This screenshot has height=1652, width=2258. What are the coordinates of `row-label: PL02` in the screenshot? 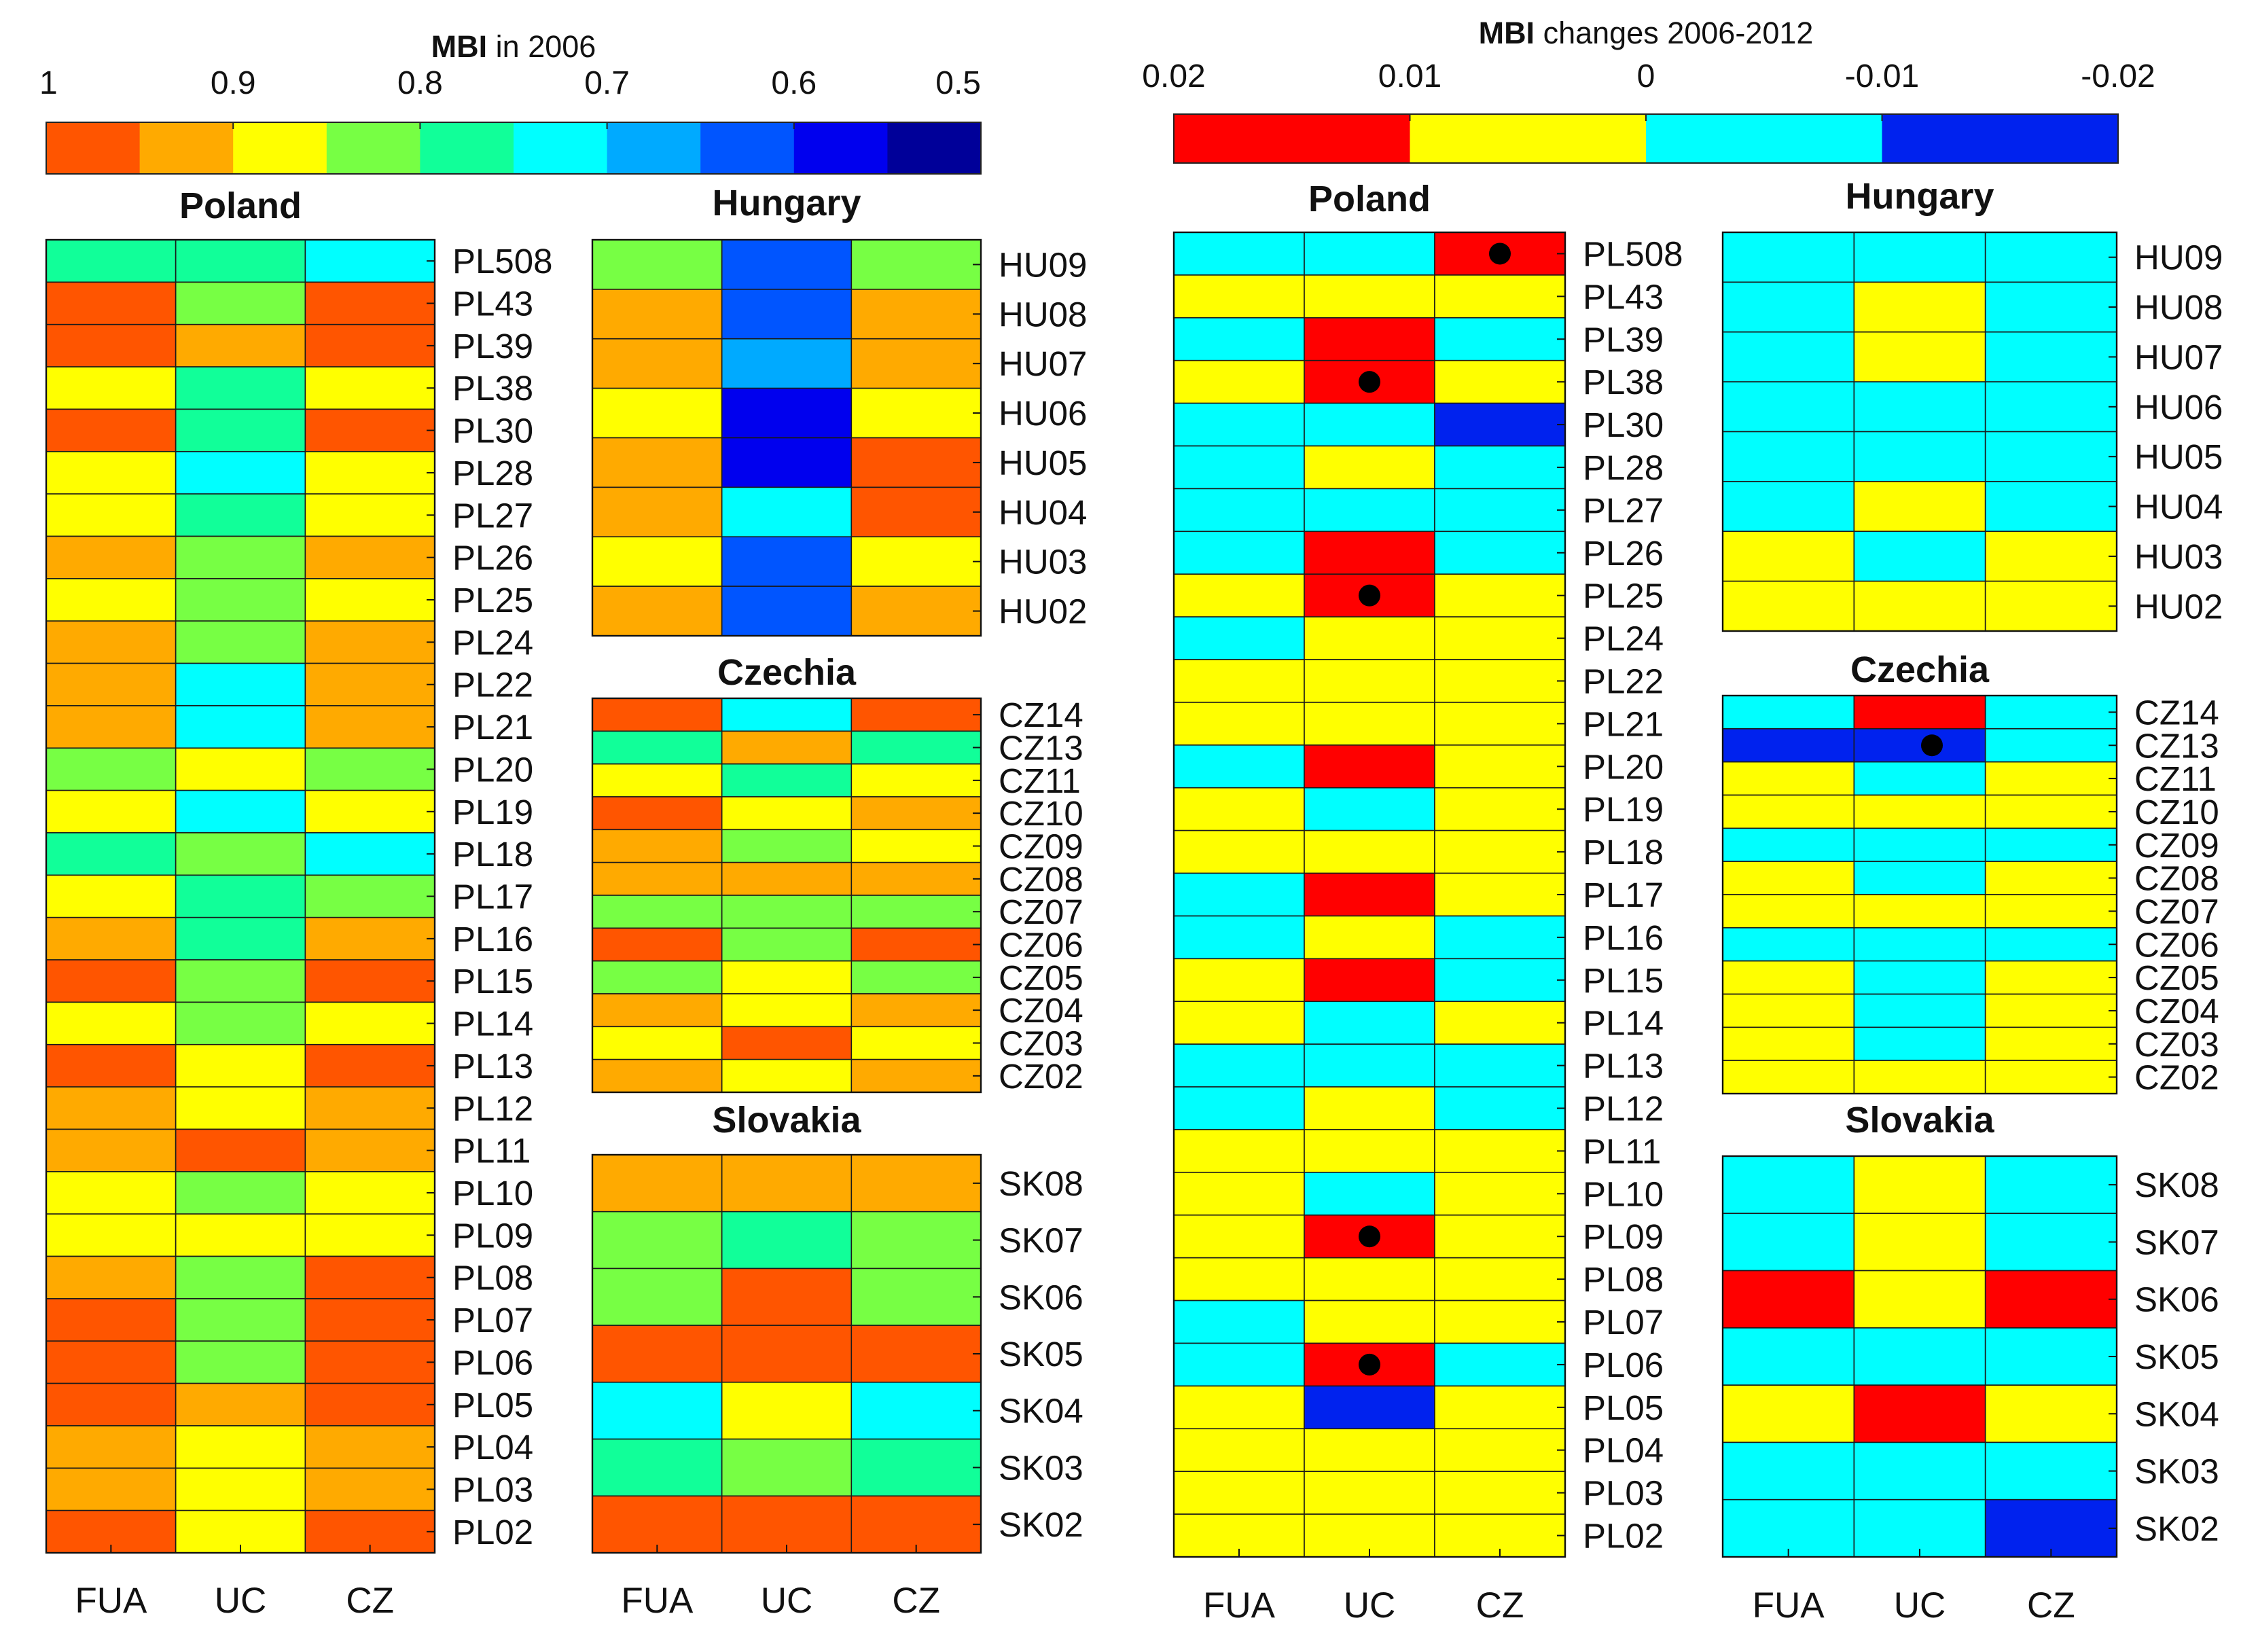 It's located at (492, 1532).